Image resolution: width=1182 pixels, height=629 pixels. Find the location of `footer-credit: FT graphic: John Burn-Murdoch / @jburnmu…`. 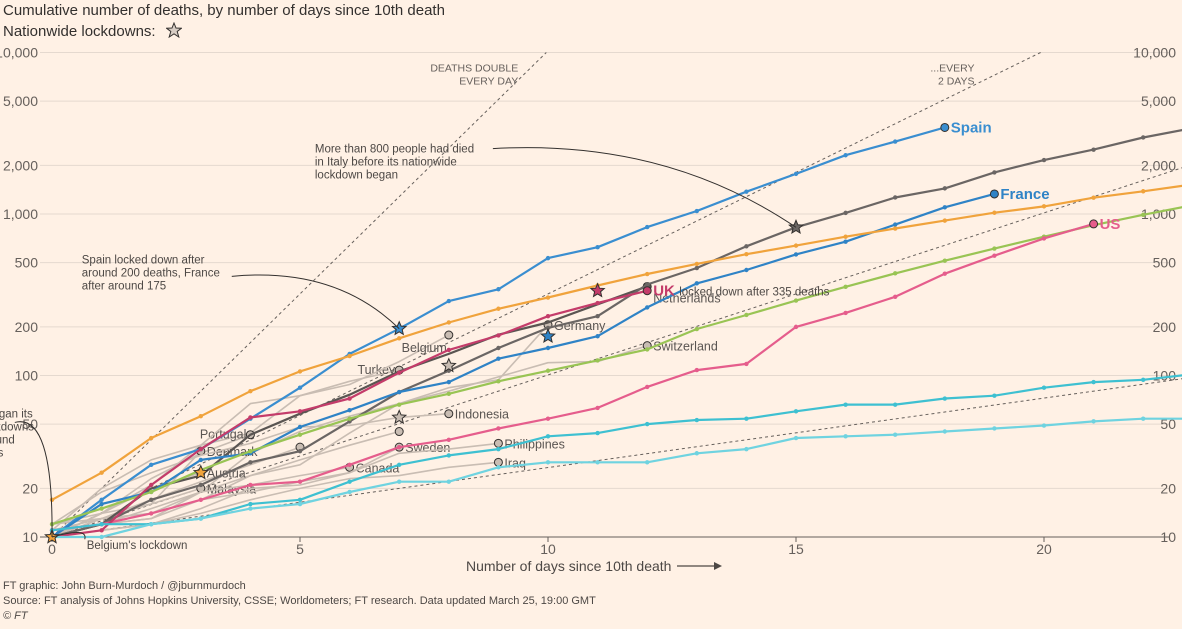

footer-credit: FT graphic: John Burn-Murdoch / @jburnmu… is located at coordinates (124, 586).